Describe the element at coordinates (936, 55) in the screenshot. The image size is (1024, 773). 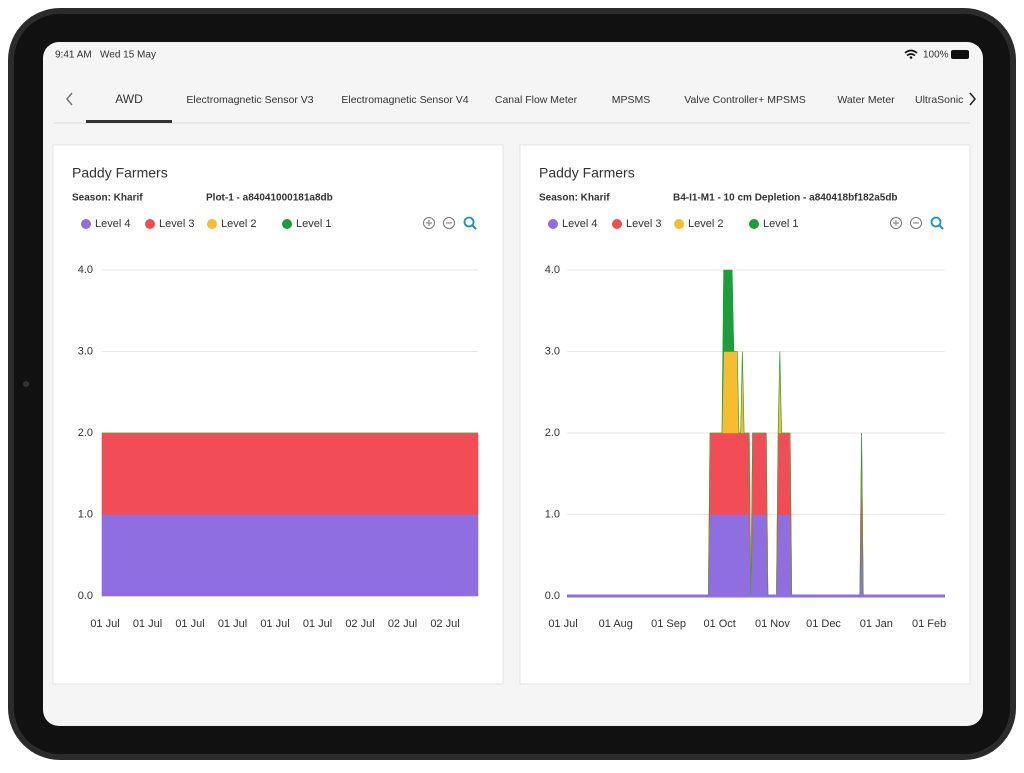
I see `status-battery: 100%` at that location.